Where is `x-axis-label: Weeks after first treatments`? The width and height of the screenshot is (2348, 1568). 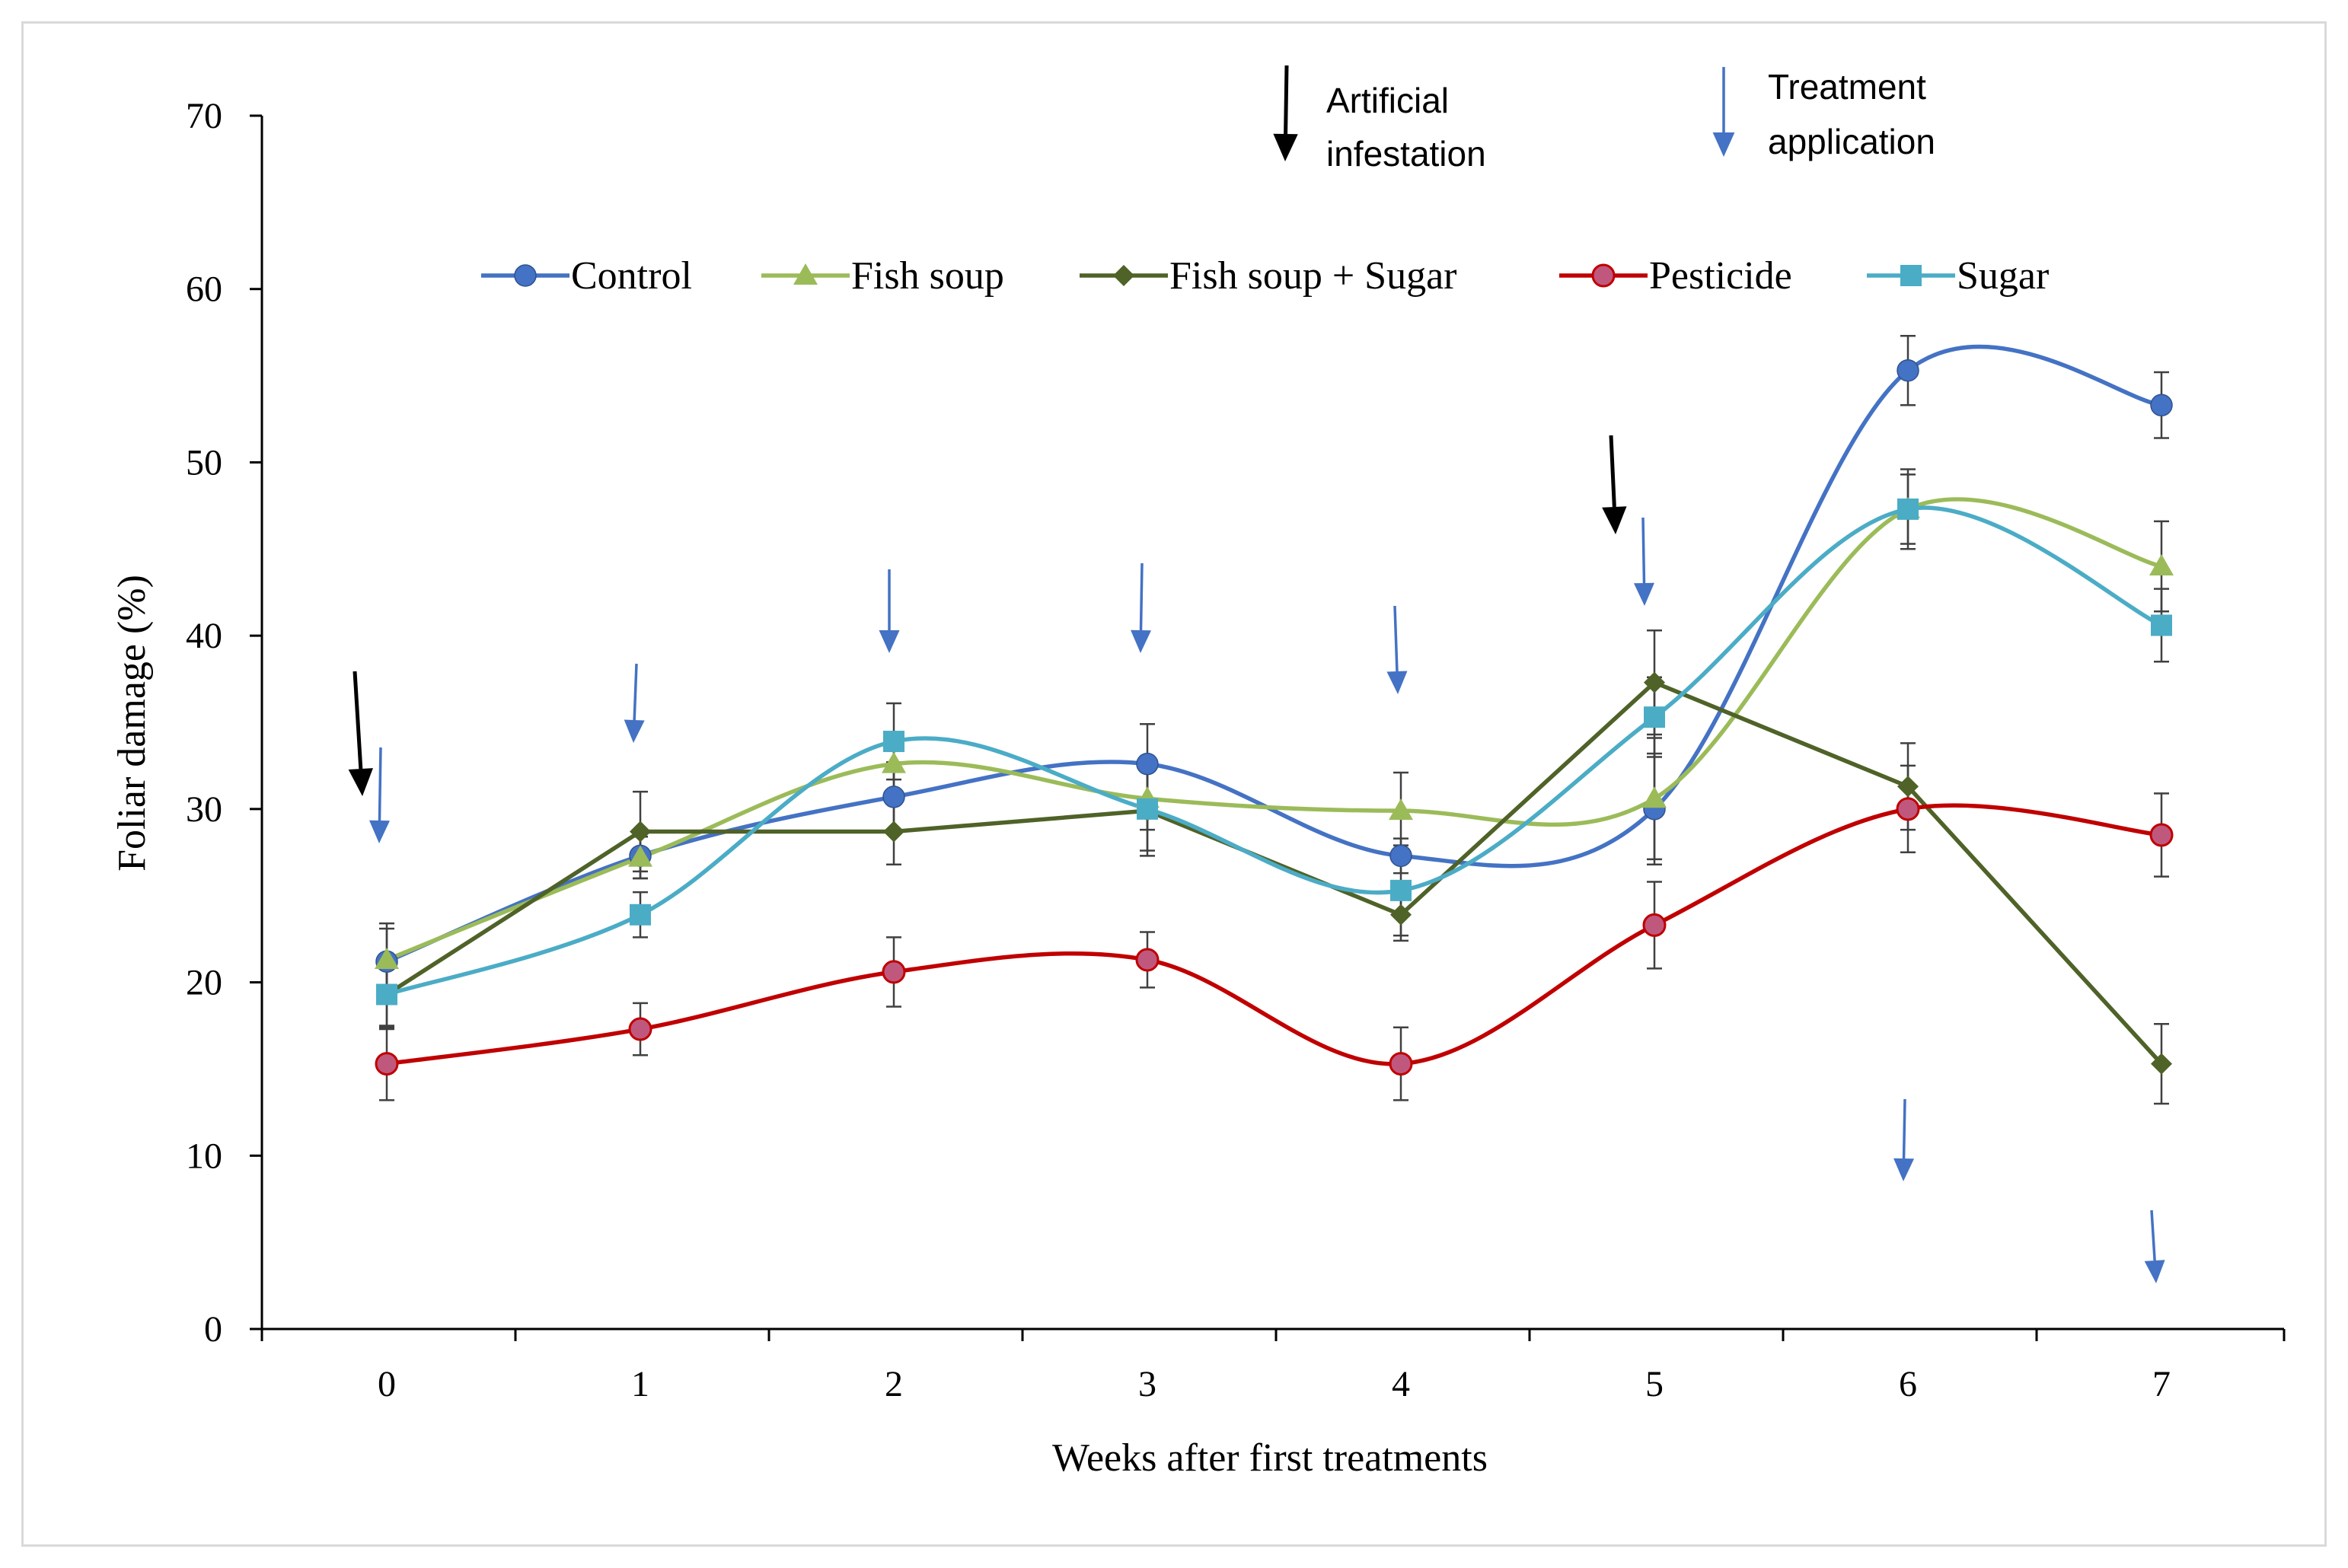 x-axis-label: Weeks after first treatments is located at coordinates (1270, 1458).